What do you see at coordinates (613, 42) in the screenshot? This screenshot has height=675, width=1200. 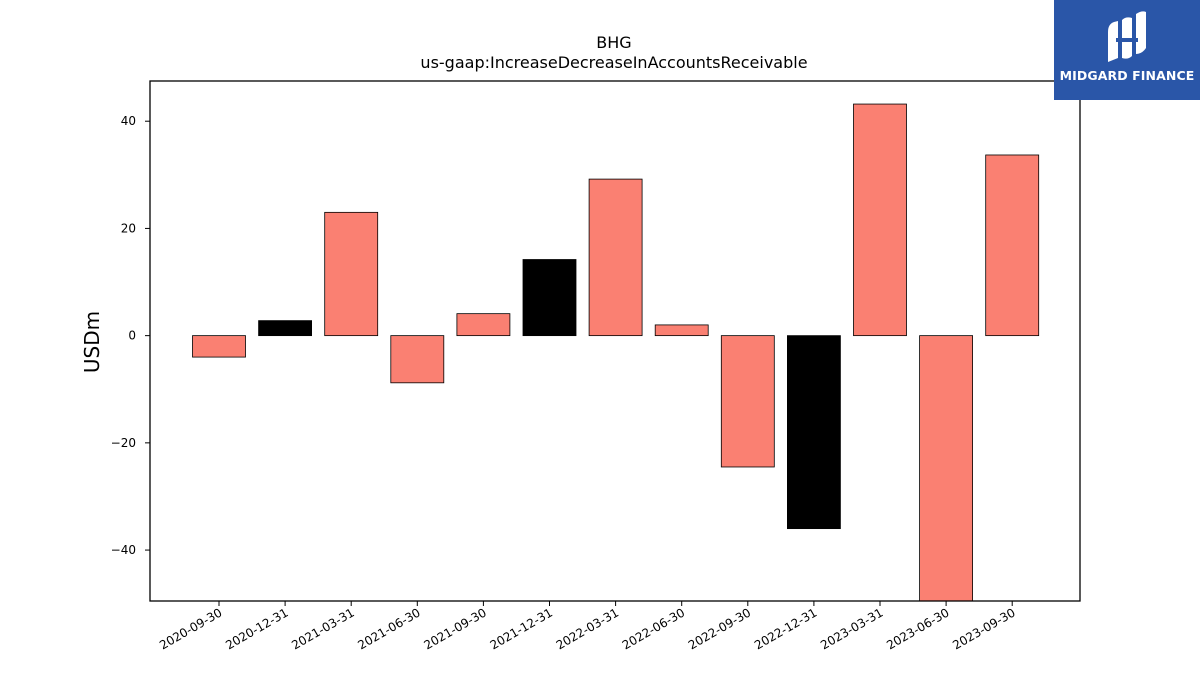 I see `chart-title: BHG` at bounding box center [613, 42].